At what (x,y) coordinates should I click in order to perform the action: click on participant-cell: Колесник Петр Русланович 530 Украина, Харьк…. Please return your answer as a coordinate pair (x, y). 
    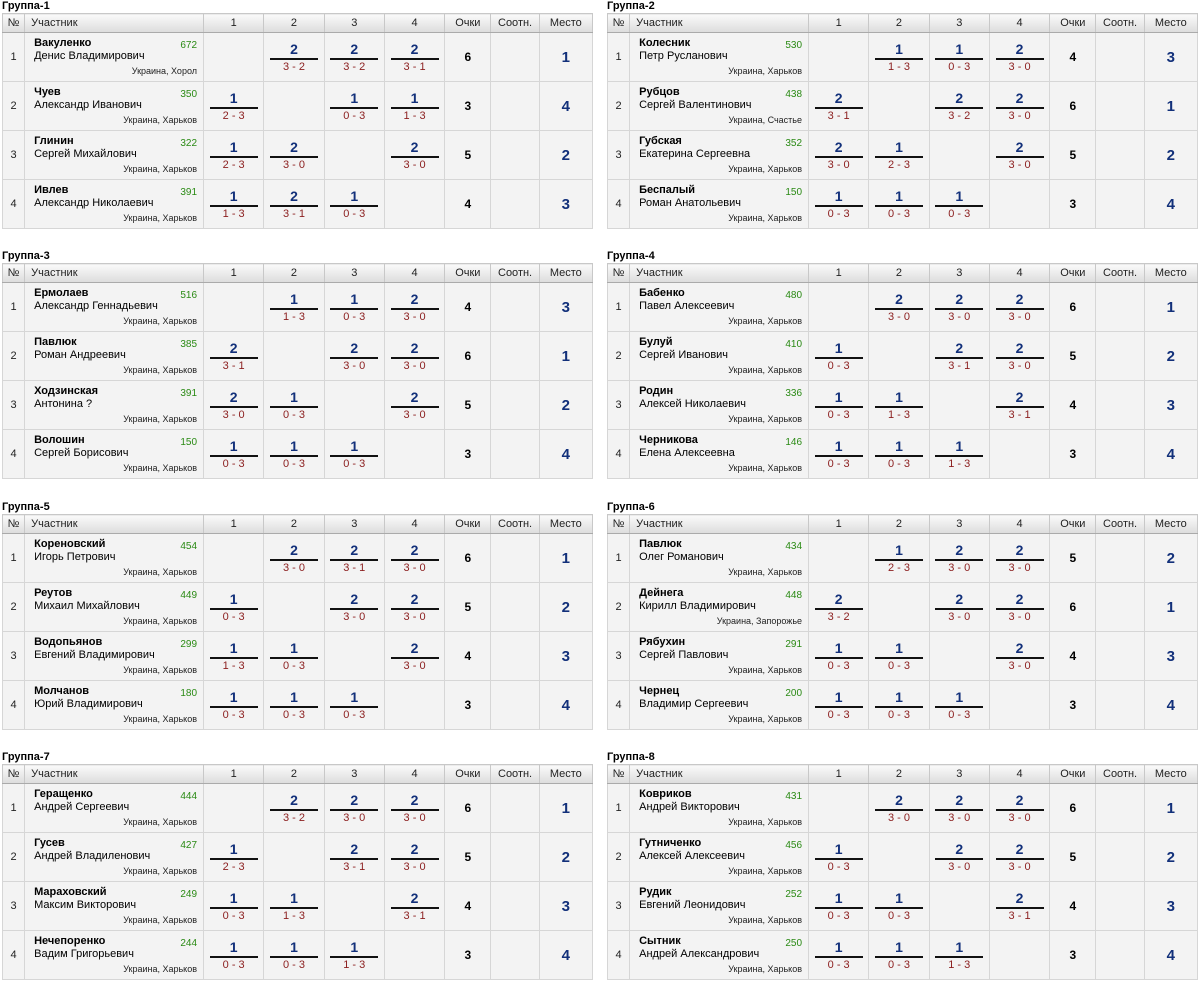
    Looking at the image, I should click on (719, 57).